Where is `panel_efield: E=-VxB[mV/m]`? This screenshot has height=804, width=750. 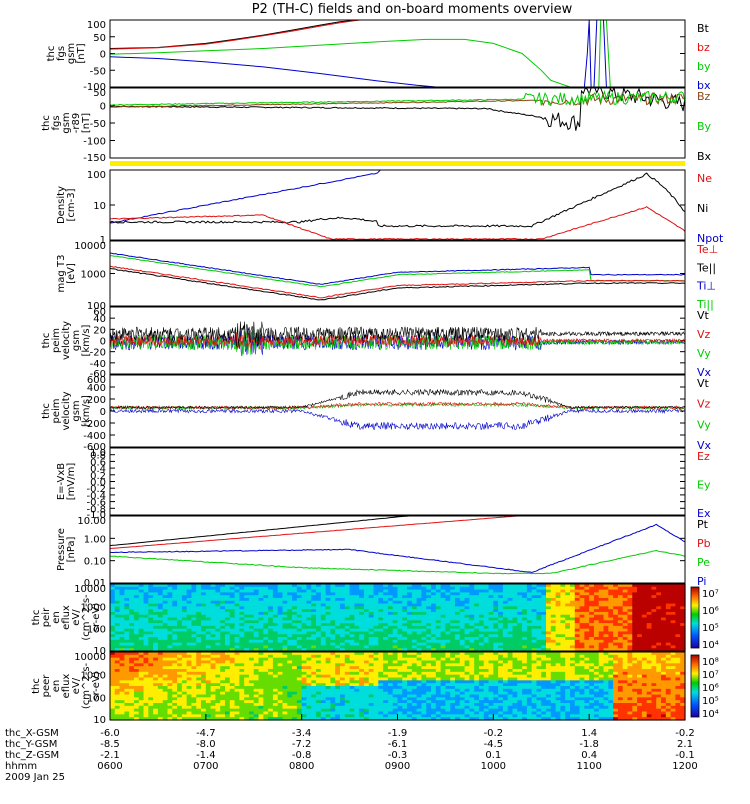 panel_efield: E=-VxB[mV/m] is located at coordinates (66, 482).